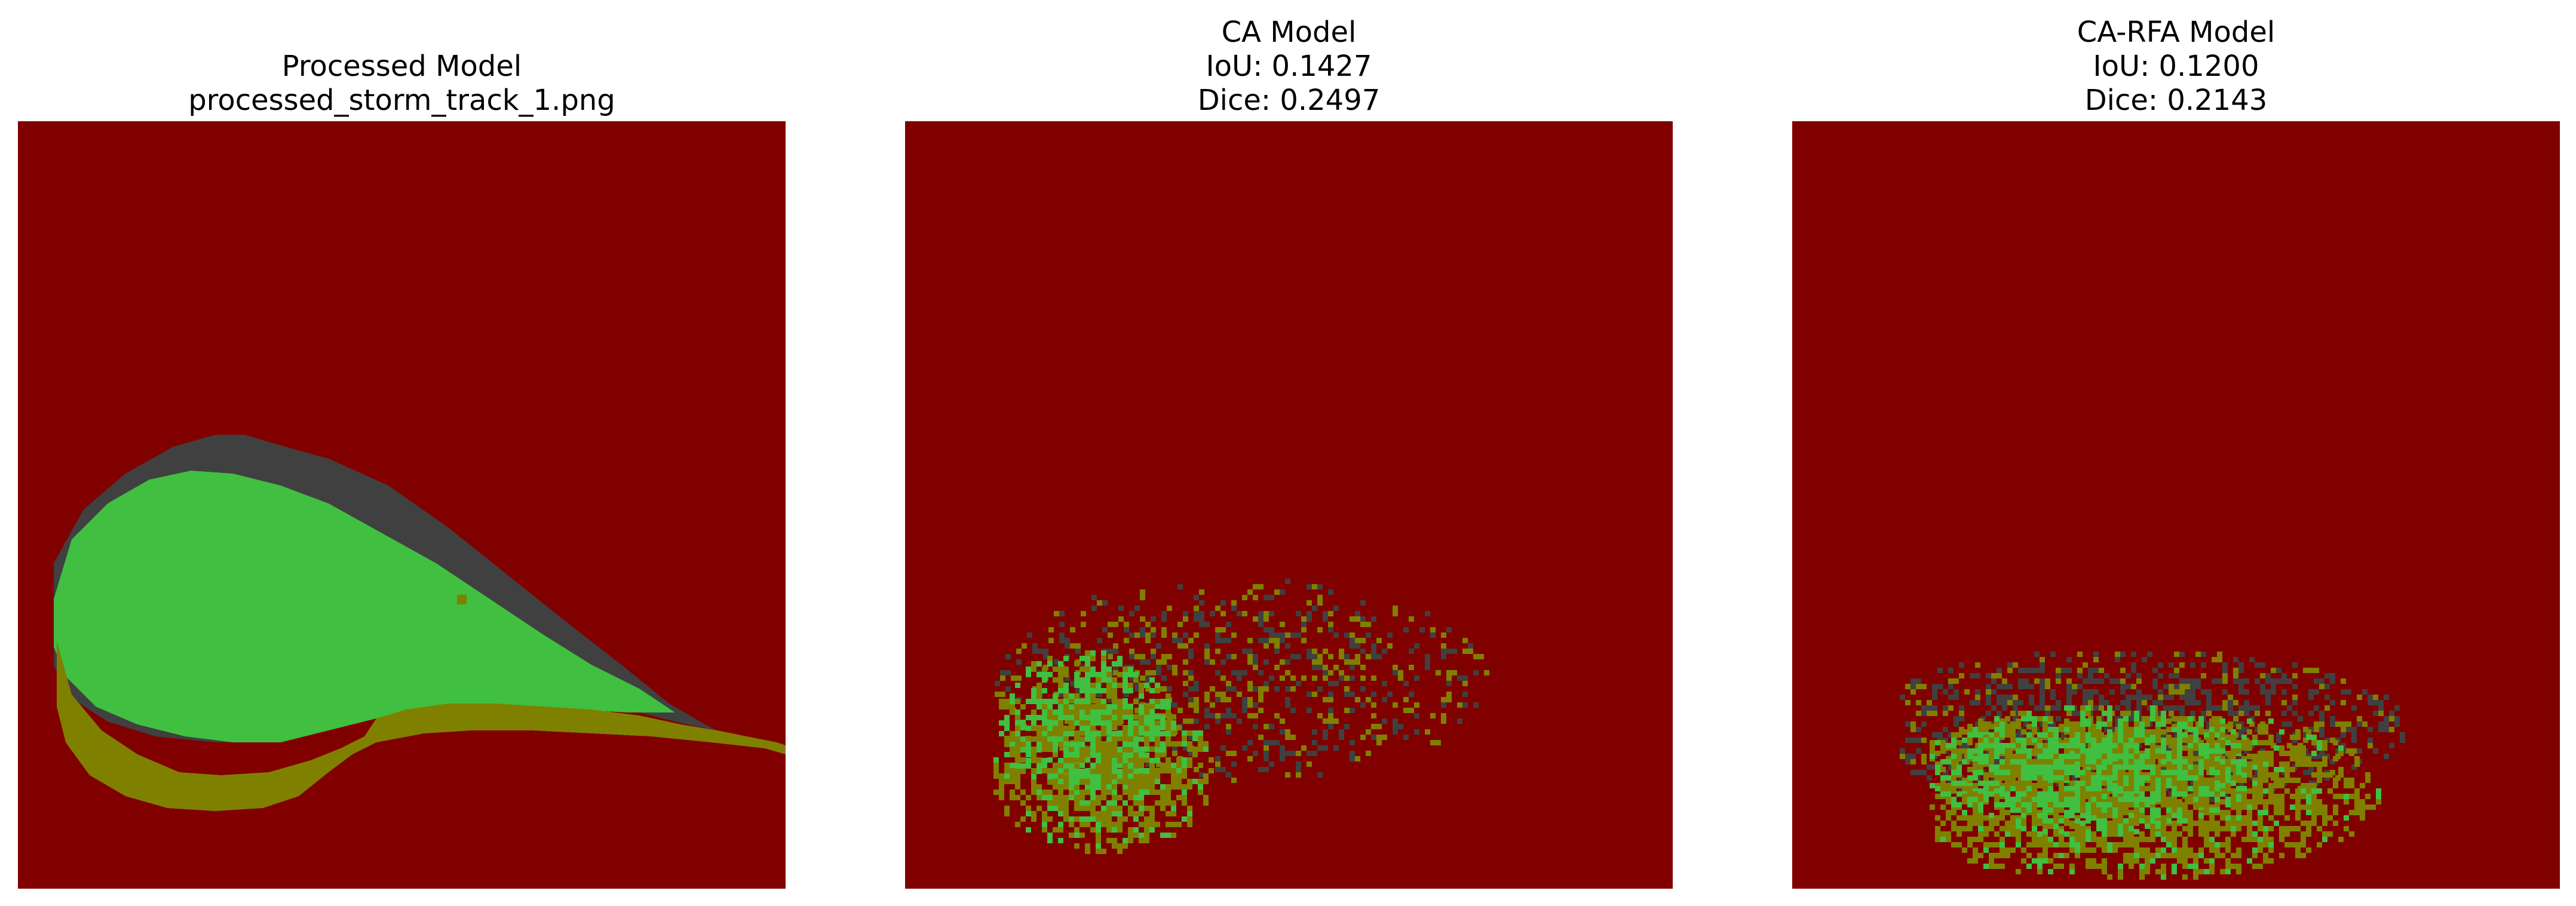 The width and height of the screenshot is (2576, 906). I want to click on panel-title-line: CA Model, so click(1289, 32).